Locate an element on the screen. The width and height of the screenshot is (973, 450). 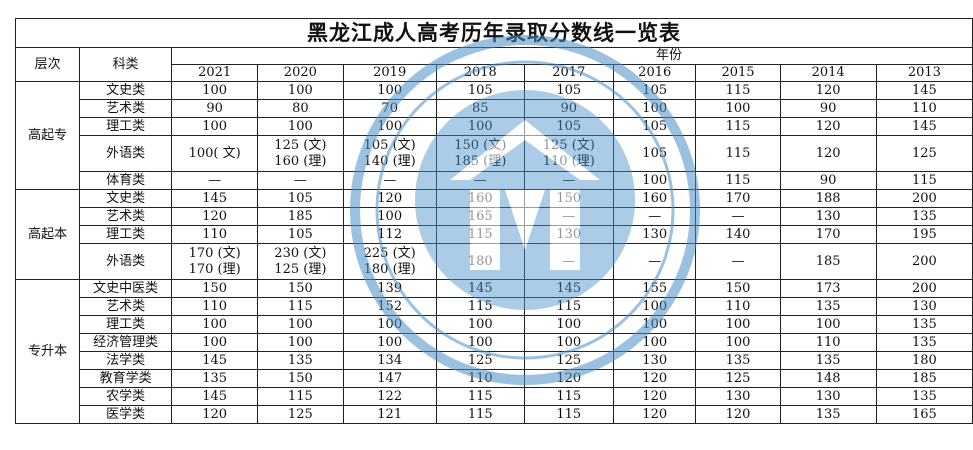
score-cell: 121 is located at coordinates (389, 414).